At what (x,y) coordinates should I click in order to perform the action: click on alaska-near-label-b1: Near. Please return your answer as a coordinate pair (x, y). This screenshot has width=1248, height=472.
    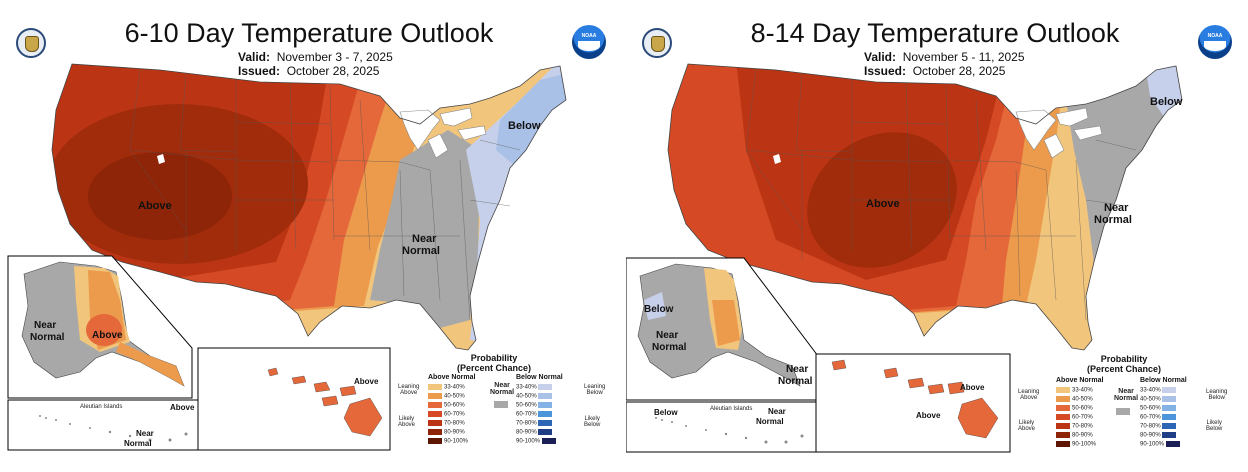
    Looking at the image, I should click on (797, 369).